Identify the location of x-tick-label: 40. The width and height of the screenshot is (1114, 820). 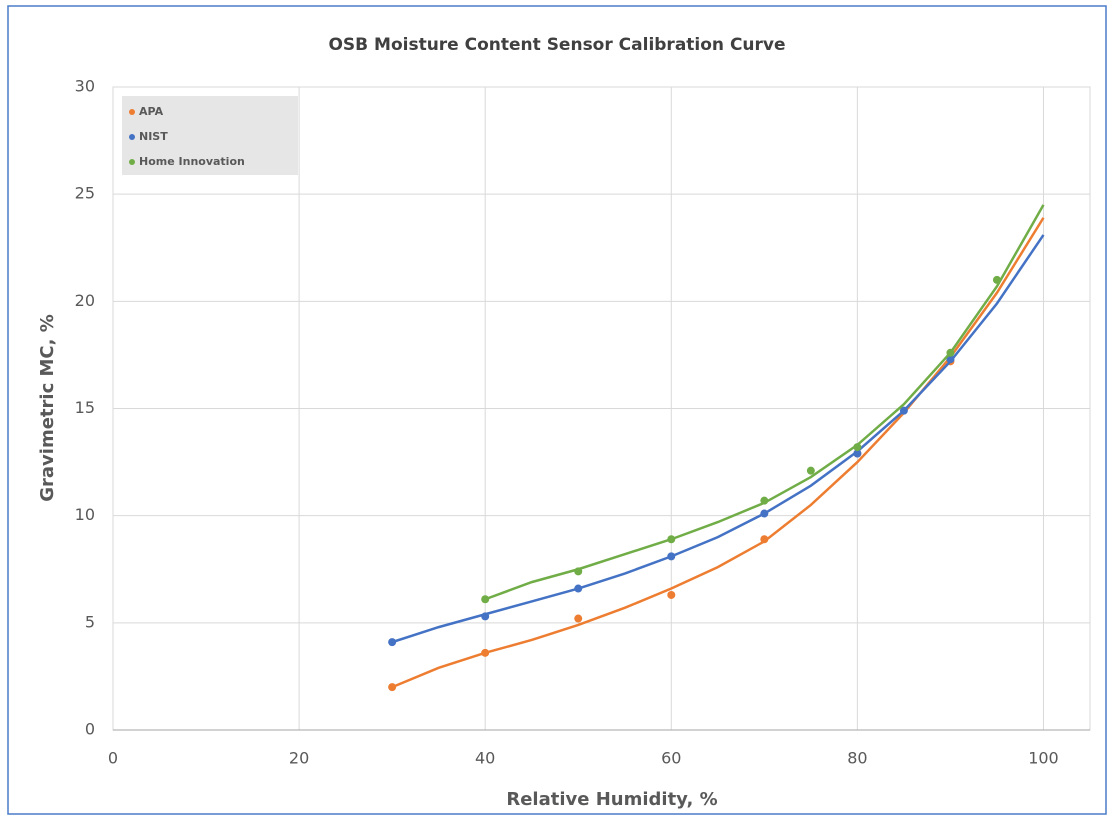
(485, 758).